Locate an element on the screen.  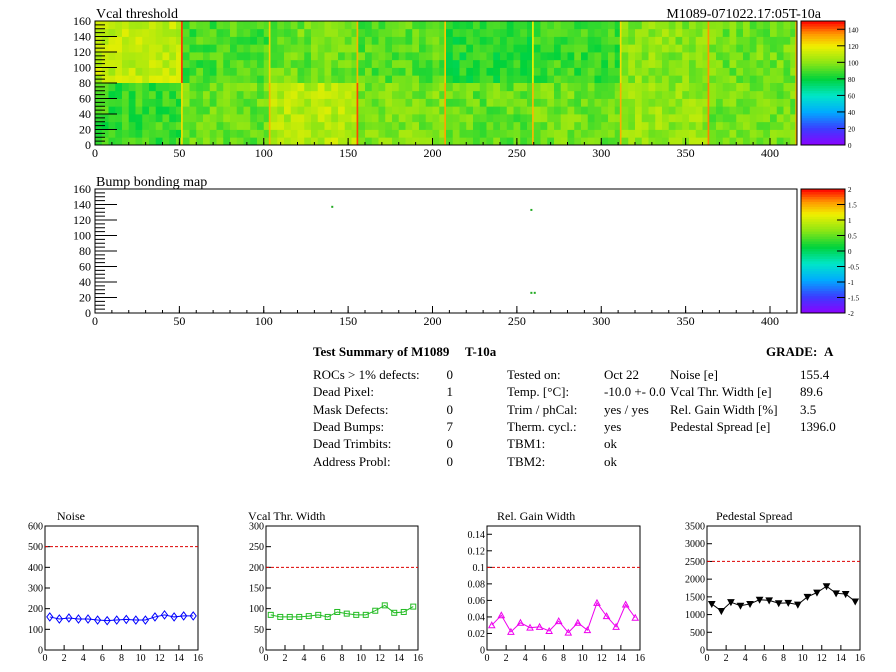
pedestal-x-tick-label: 2 is located at coordinates (726, 658).